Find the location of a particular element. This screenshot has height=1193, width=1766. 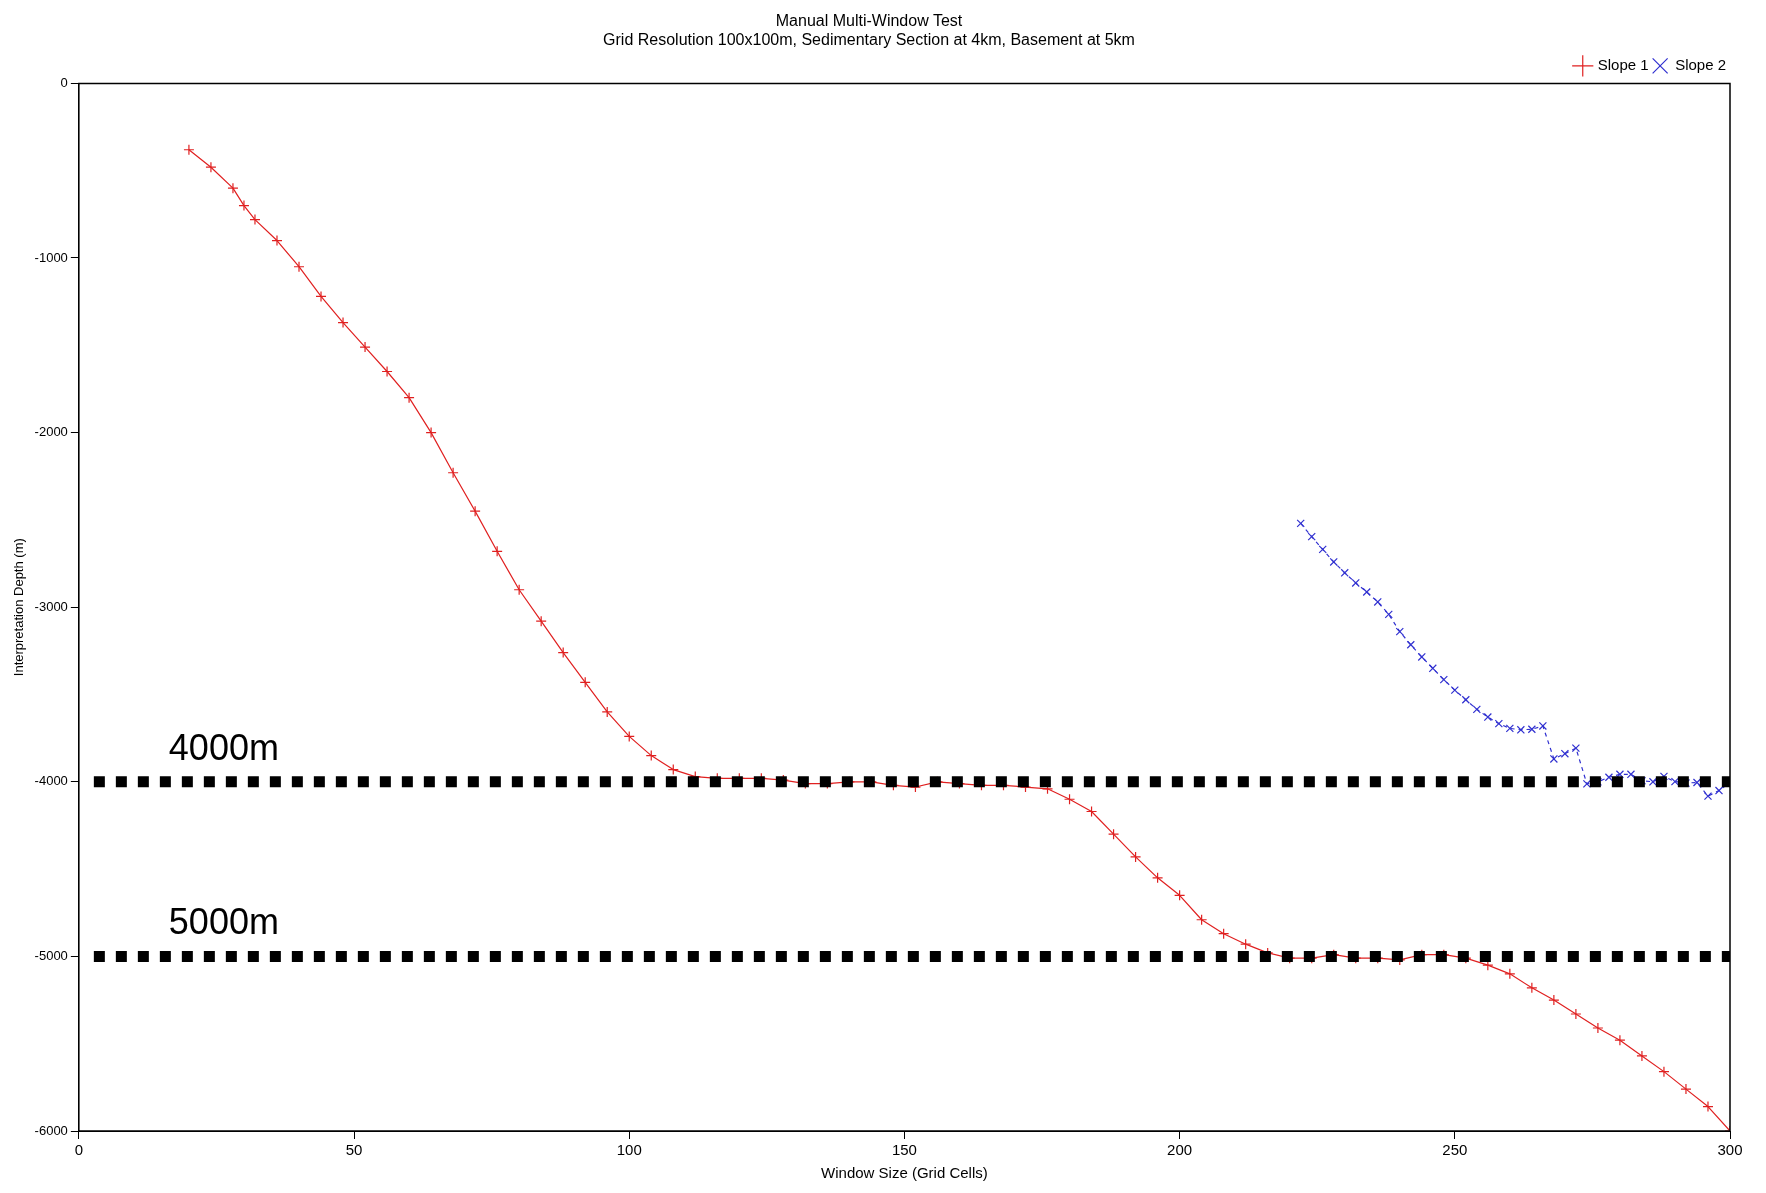

y-tick-label: -5000 is located at coordinates (51, 955).